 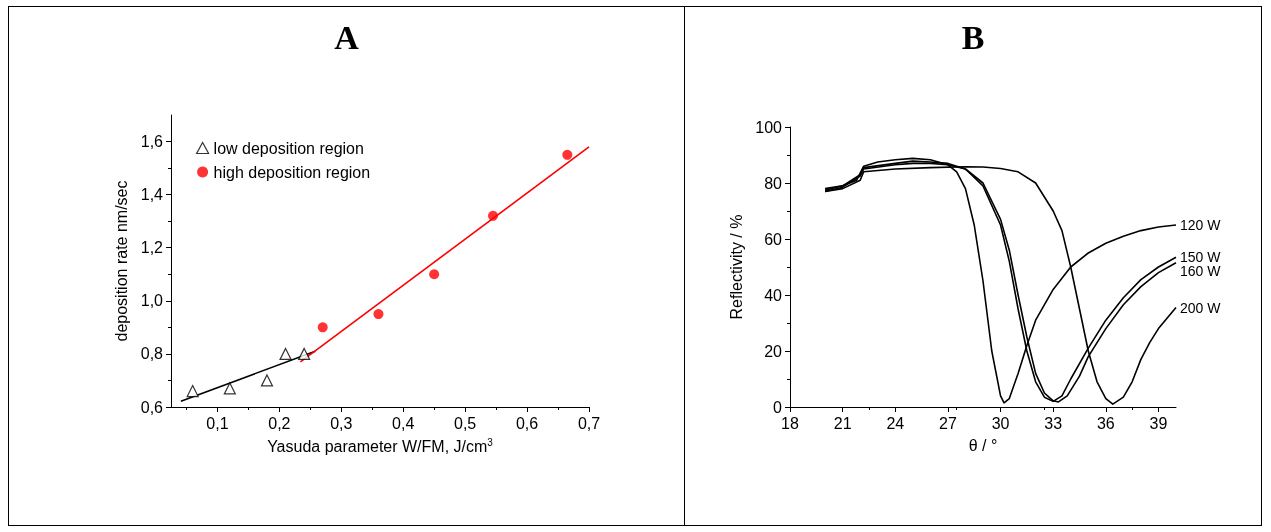 I want to click on y-tick-label: 1,0, so click(x=152, y=301).